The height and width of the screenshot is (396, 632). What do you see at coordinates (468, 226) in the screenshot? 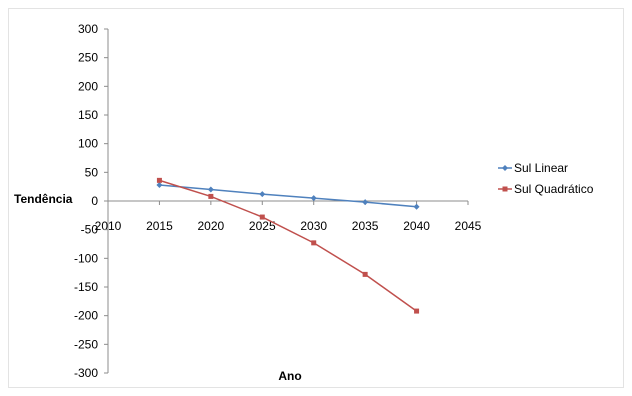
I see `x-tick-label: 2045` at bounding box center [468, 226].